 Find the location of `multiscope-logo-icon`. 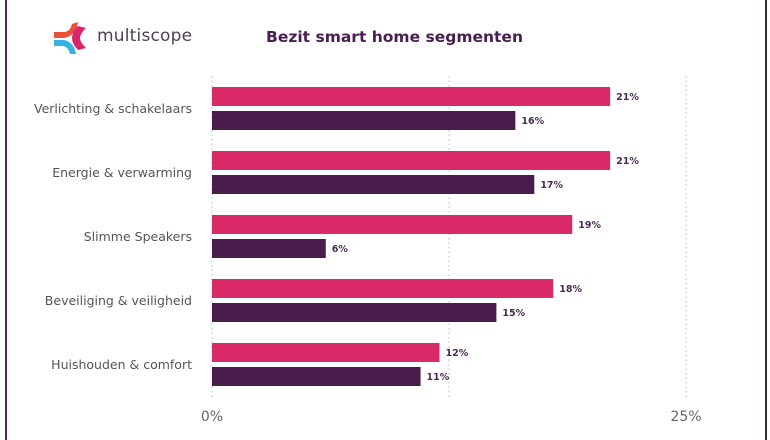

multiscope-logo-icon is located at coordinates (70, 38).